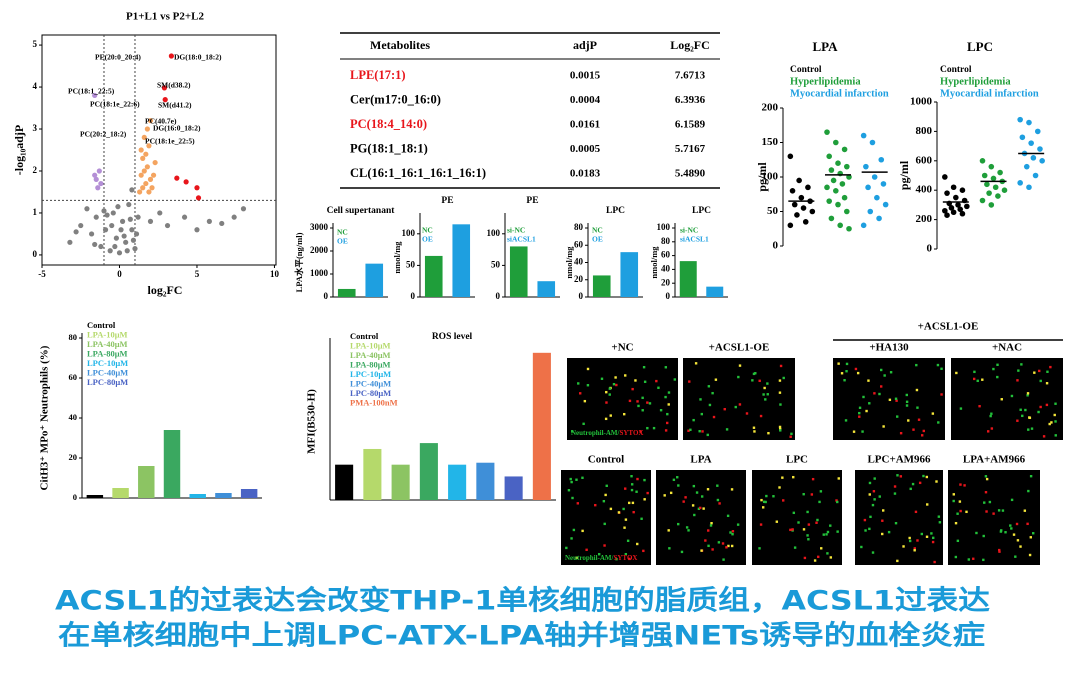 This screenshot has height=673, width=1080. What do you see at coordinates (899, 517) in the screenshot?
I see `micrograph` at bounding box center [899, 517].